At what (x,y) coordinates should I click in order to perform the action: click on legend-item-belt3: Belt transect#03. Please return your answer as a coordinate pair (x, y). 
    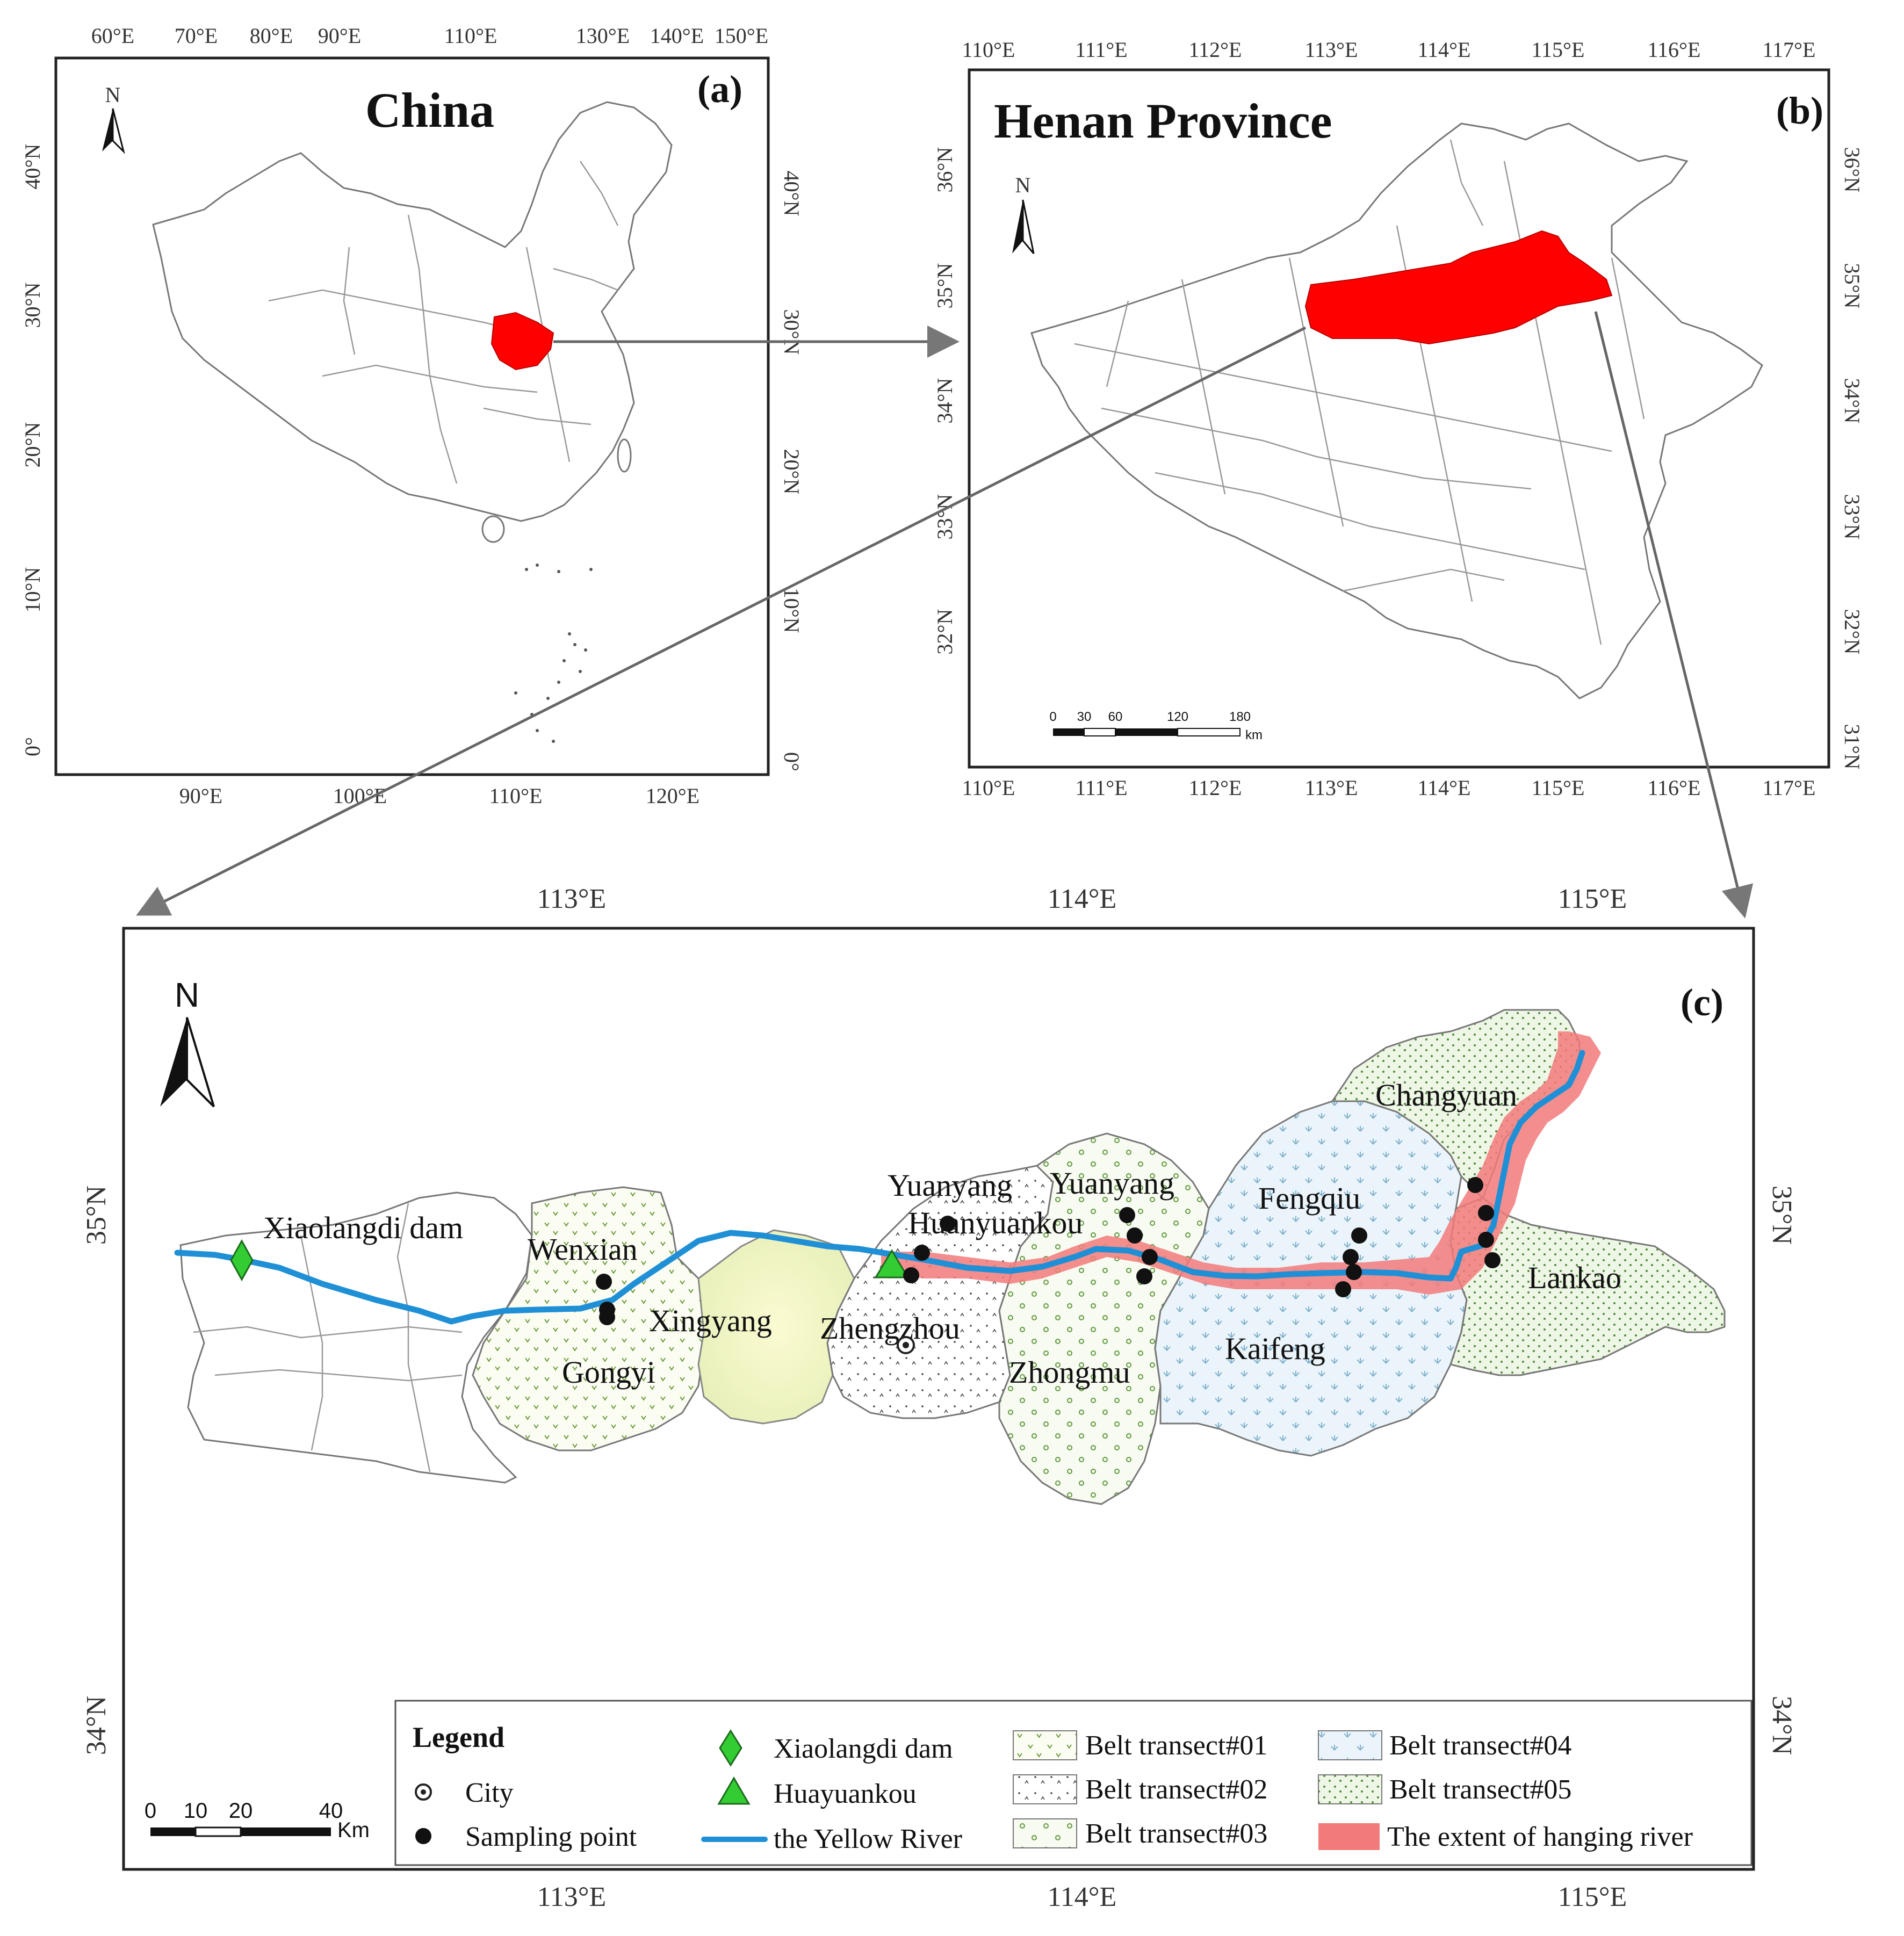
    Looking at the image, I should click on (1140, 1833).